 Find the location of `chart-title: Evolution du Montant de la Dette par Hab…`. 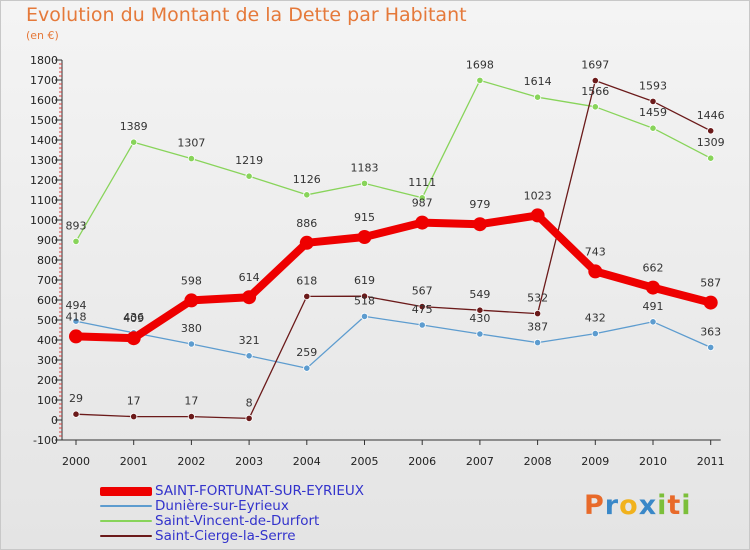

chart-title: Evolution du Montant de la Dette par Hab… is located at coordinates (246, 15).